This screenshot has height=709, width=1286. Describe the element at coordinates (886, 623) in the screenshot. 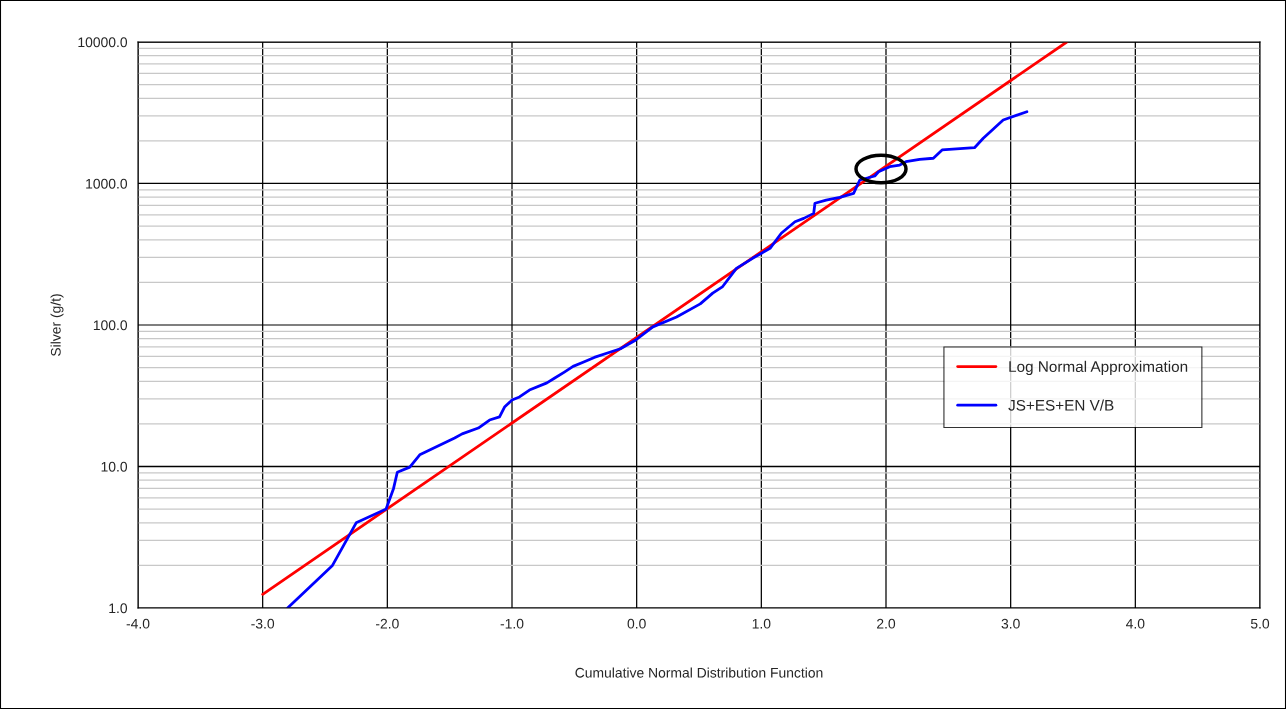

I see `x-tick-label: 2.0` at that location.